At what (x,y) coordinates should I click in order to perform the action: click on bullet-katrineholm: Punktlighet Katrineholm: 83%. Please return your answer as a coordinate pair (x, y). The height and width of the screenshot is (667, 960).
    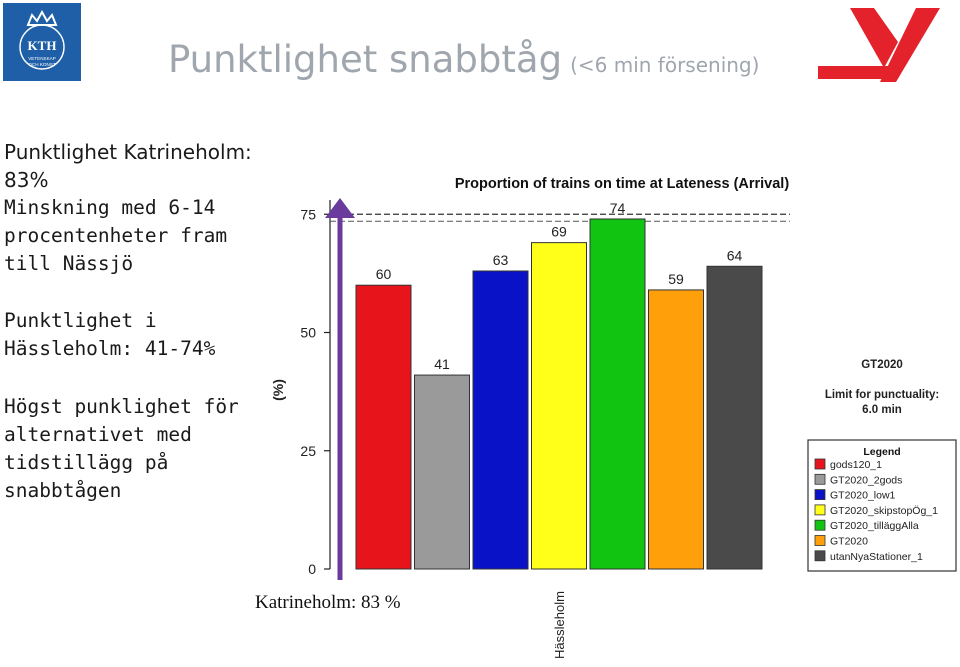
    Looking at the image, I should click on (128, 166).